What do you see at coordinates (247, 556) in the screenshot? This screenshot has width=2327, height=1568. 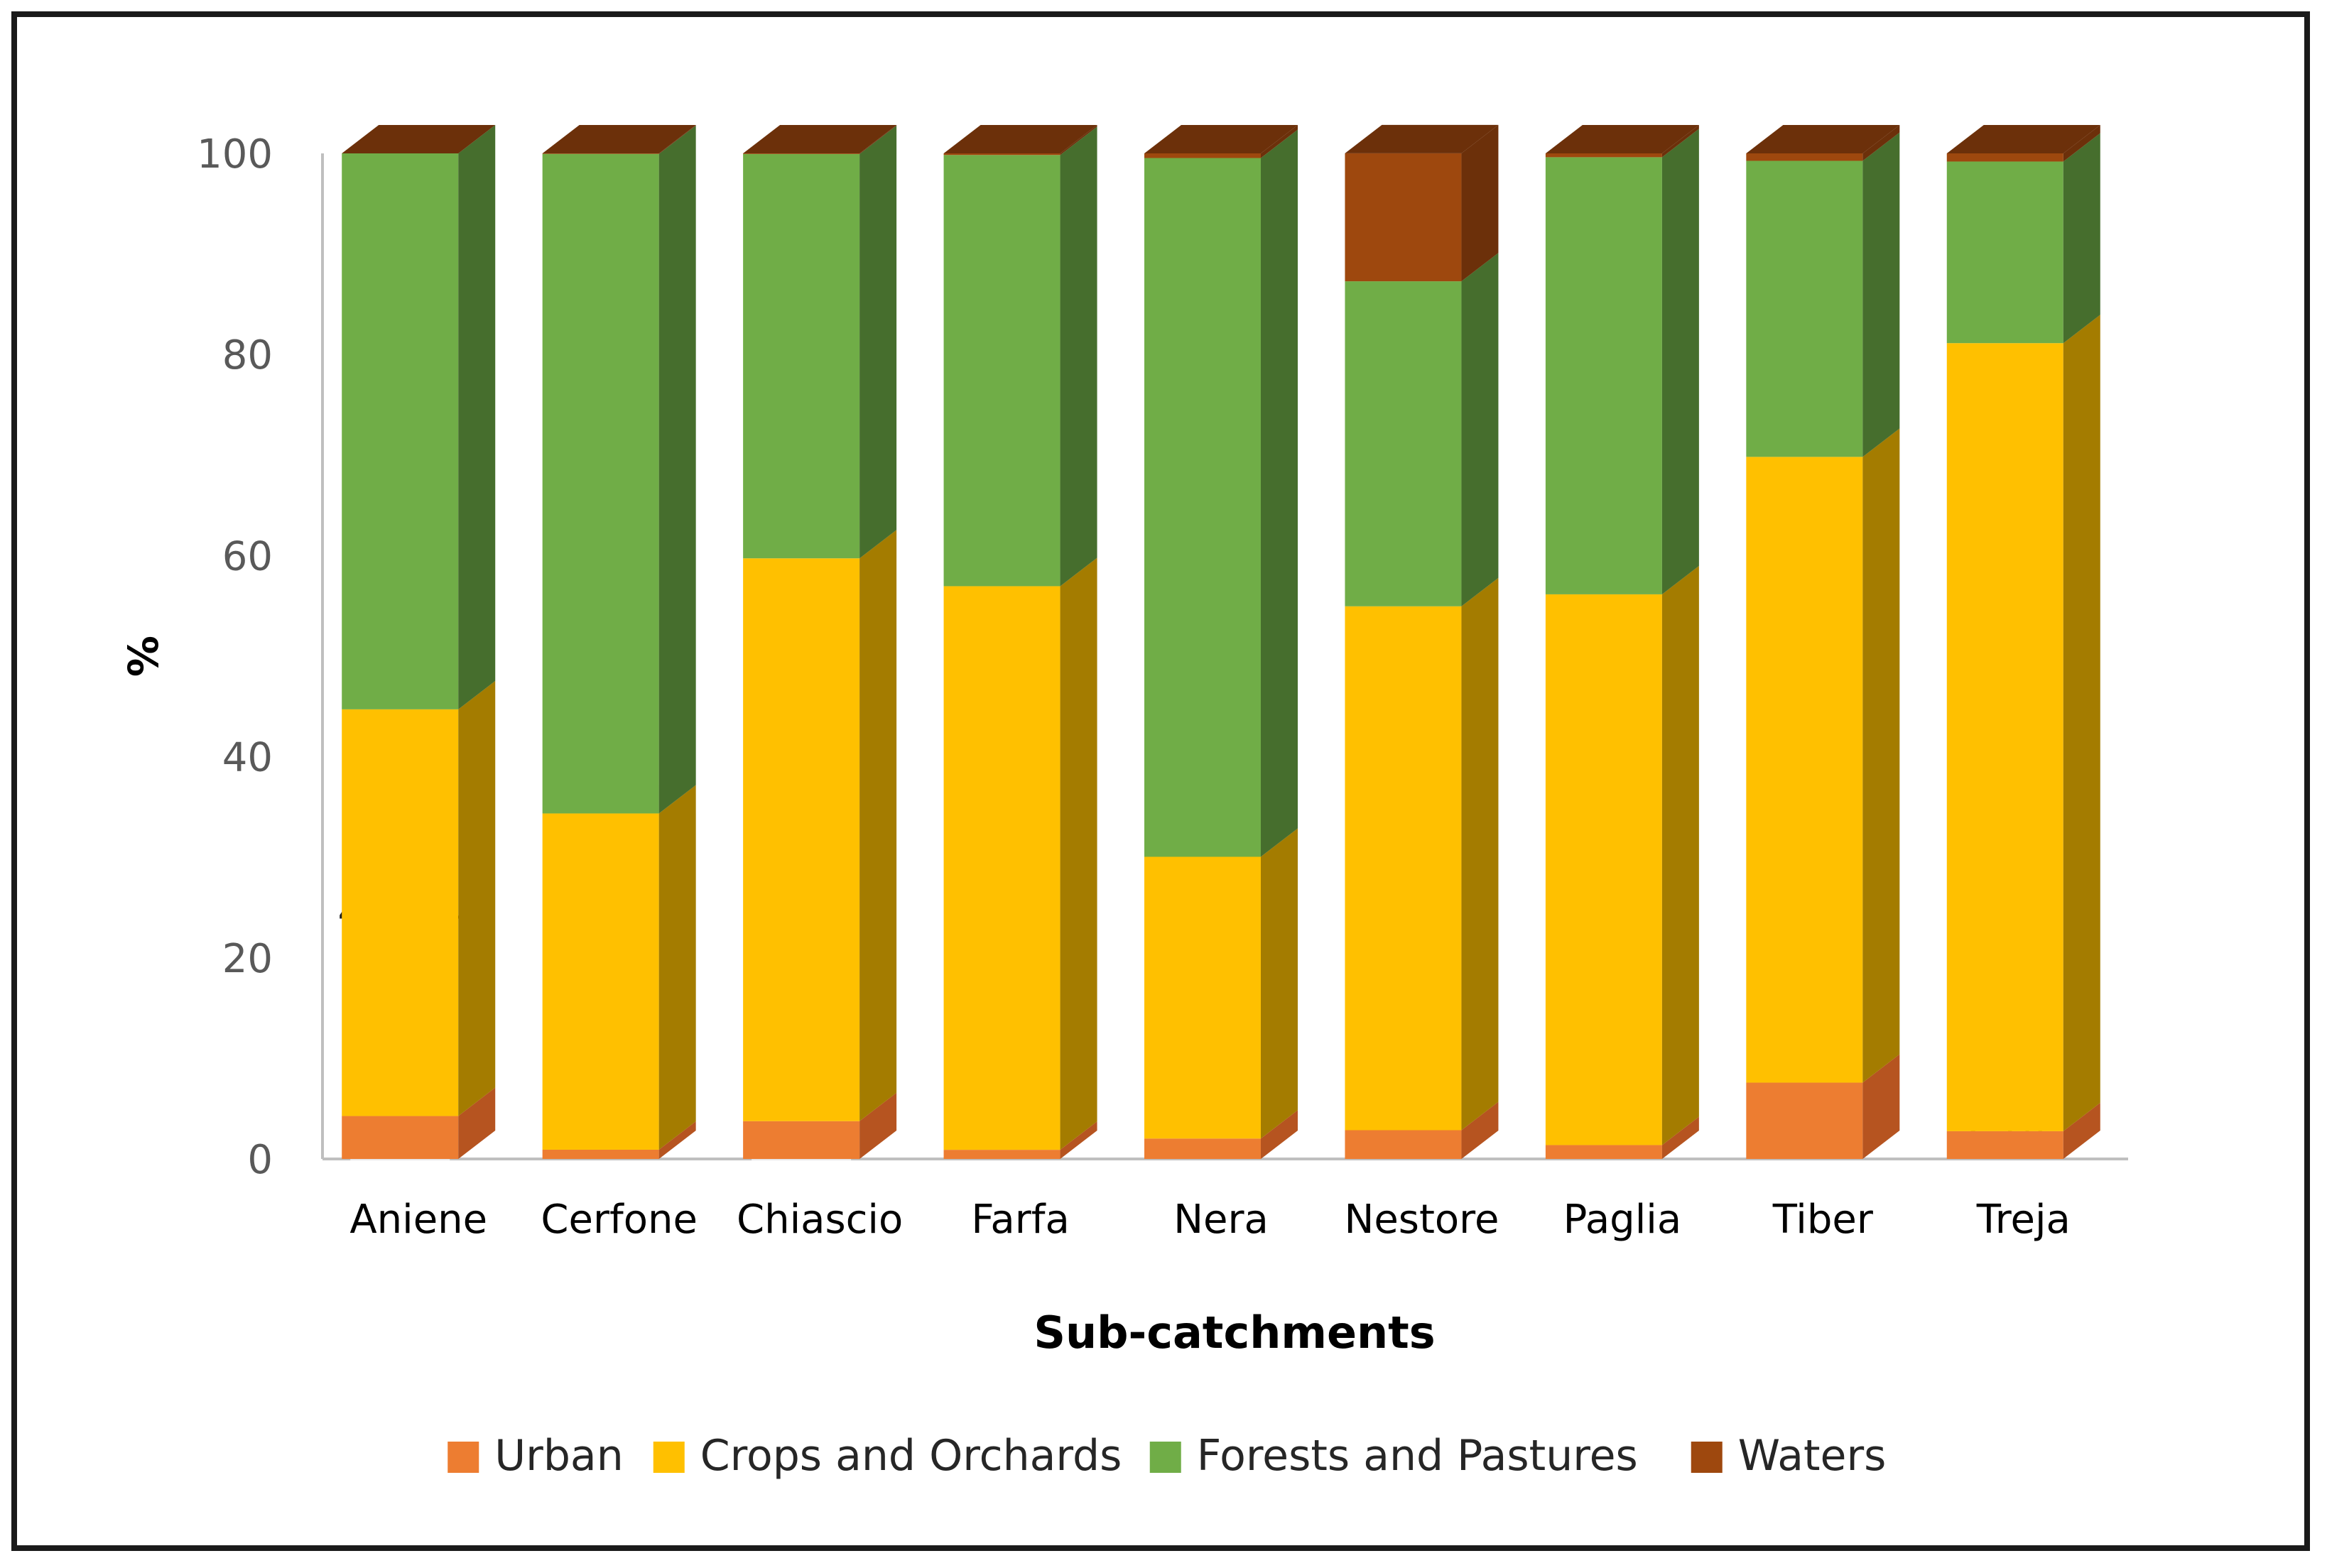 I see `y-tick-label: 60` at bounding box center [247, 556].